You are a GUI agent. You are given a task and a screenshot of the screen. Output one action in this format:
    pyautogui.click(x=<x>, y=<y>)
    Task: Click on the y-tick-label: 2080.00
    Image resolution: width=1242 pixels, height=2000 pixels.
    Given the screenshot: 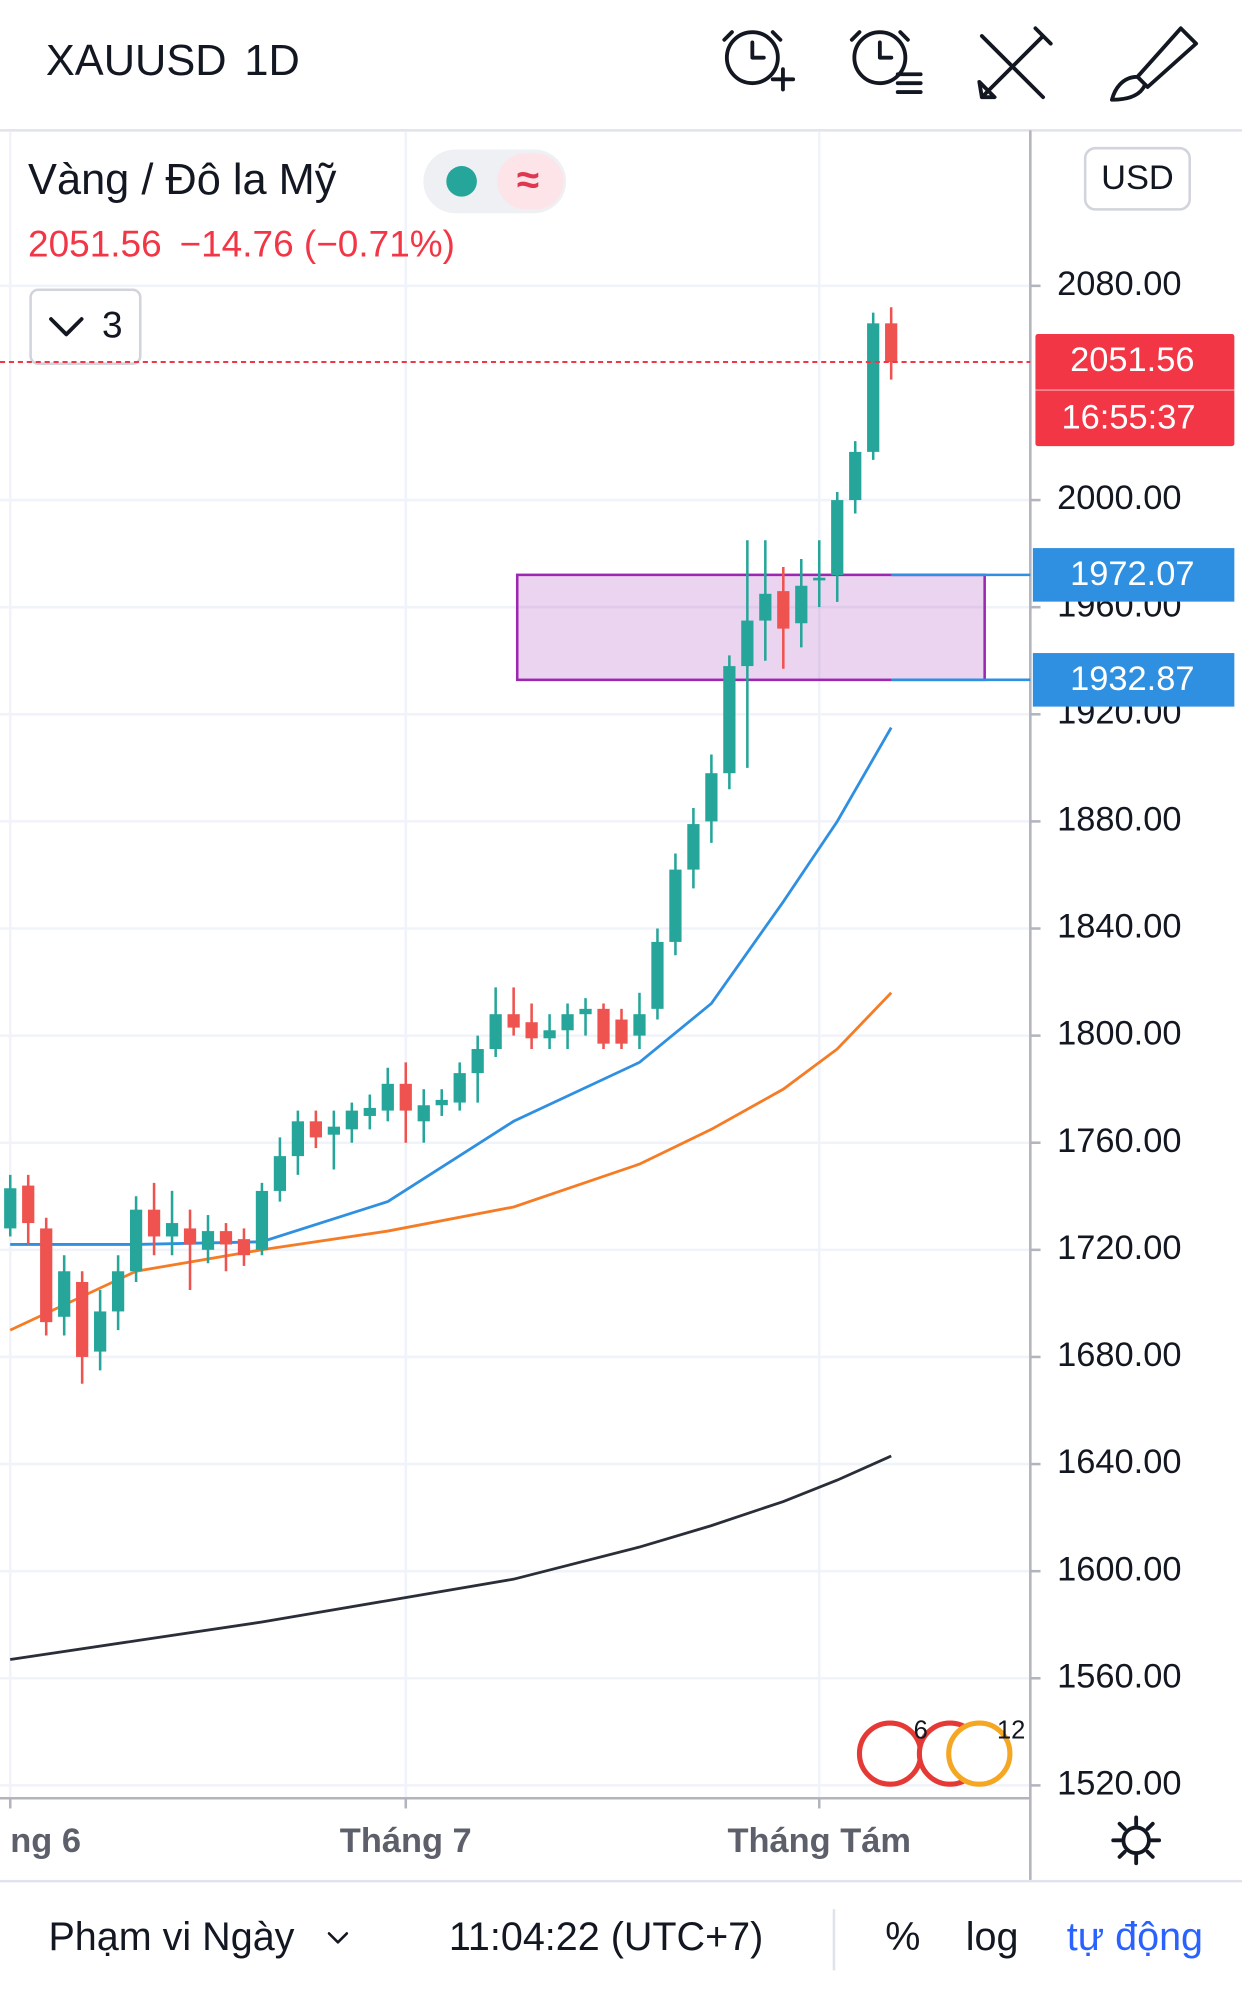 What is the action you would take?
    pyautogui.click(x=1119, y=284)
    